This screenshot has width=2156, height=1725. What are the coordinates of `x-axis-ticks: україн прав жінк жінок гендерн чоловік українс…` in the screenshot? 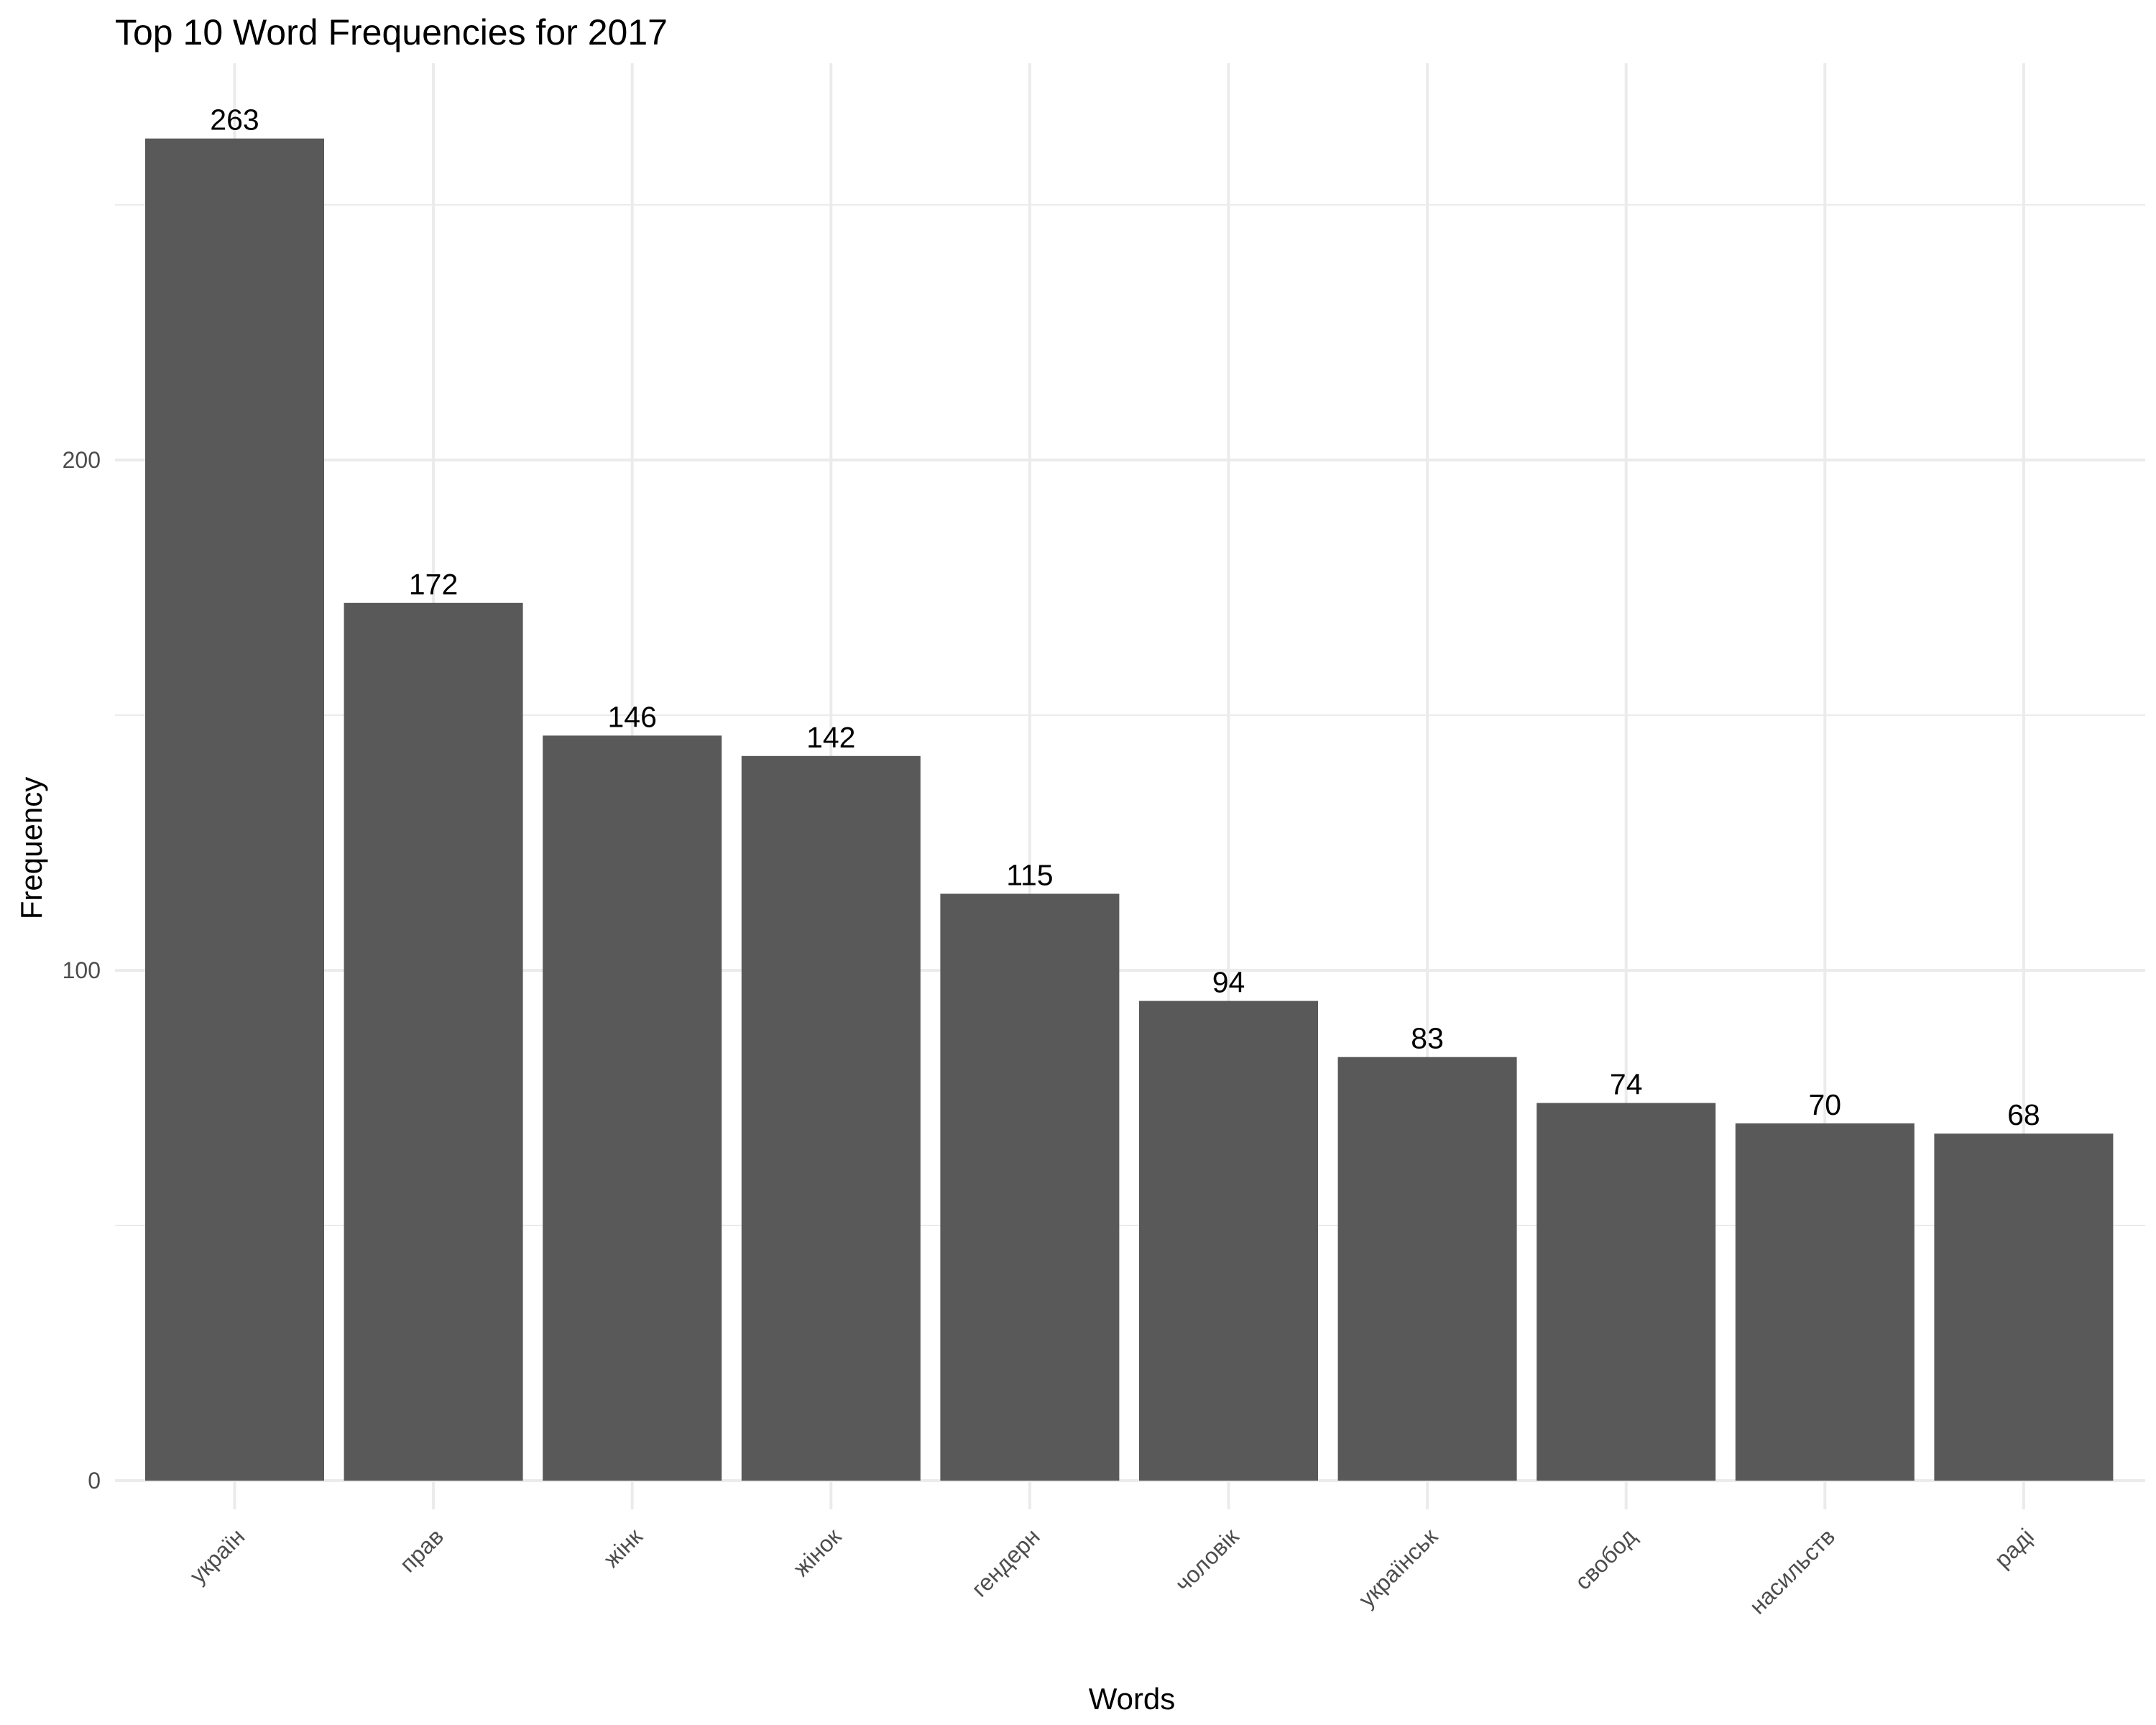 It's located at (1112, 1571).